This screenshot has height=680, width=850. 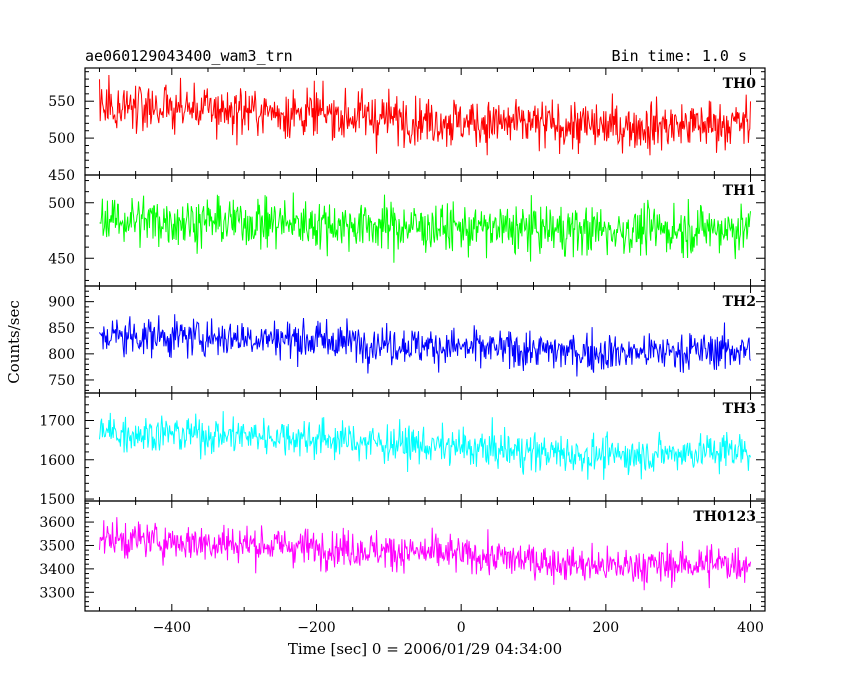 I want to click on panel-th0123: 3300 3400 3500 3600 TH0123, so click(x=402, y=556).